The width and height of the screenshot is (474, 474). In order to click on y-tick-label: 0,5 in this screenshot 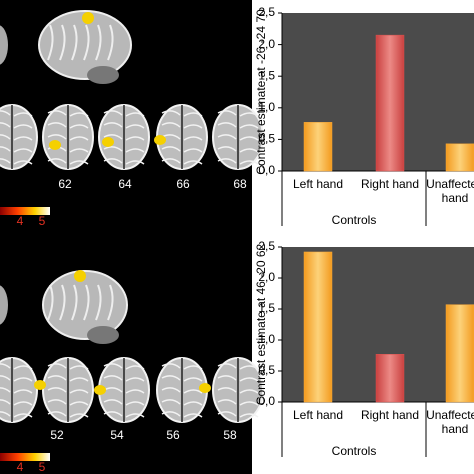, I will do `click(266, 139)`.